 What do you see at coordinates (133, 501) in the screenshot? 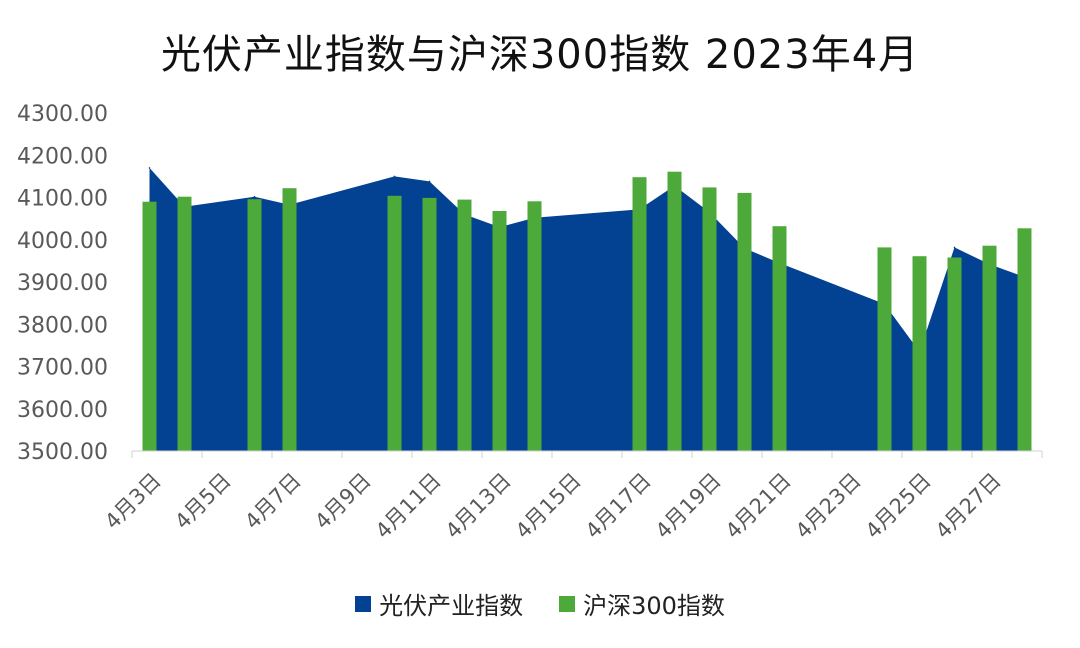
I see `x-tick-label: 4月3日` at bounding box center [133, 501].